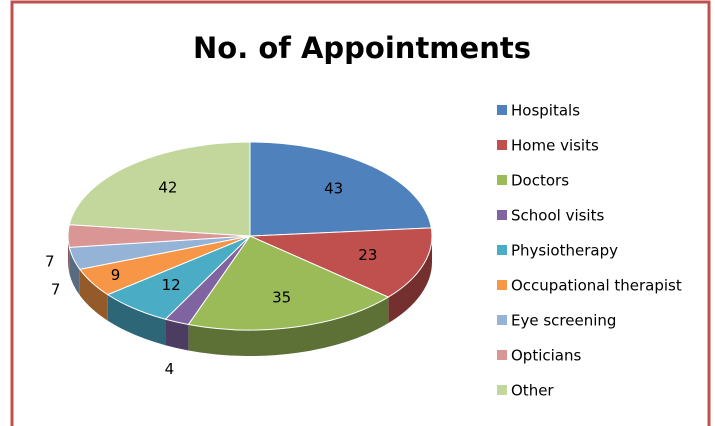  Describe the element at coordinates (116, 275) in the screenshot. I see `data-label: 9` at that location.